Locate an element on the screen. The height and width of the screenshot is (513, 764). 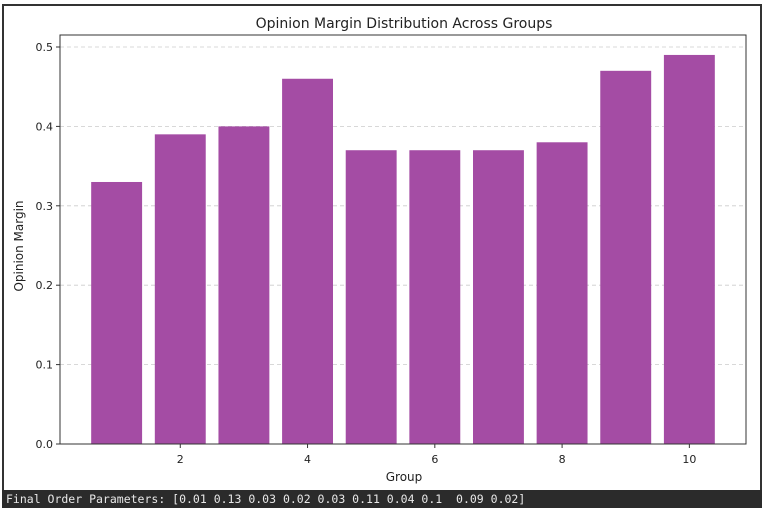
x-tick-label: 2 is located at coordinates (180, 459).